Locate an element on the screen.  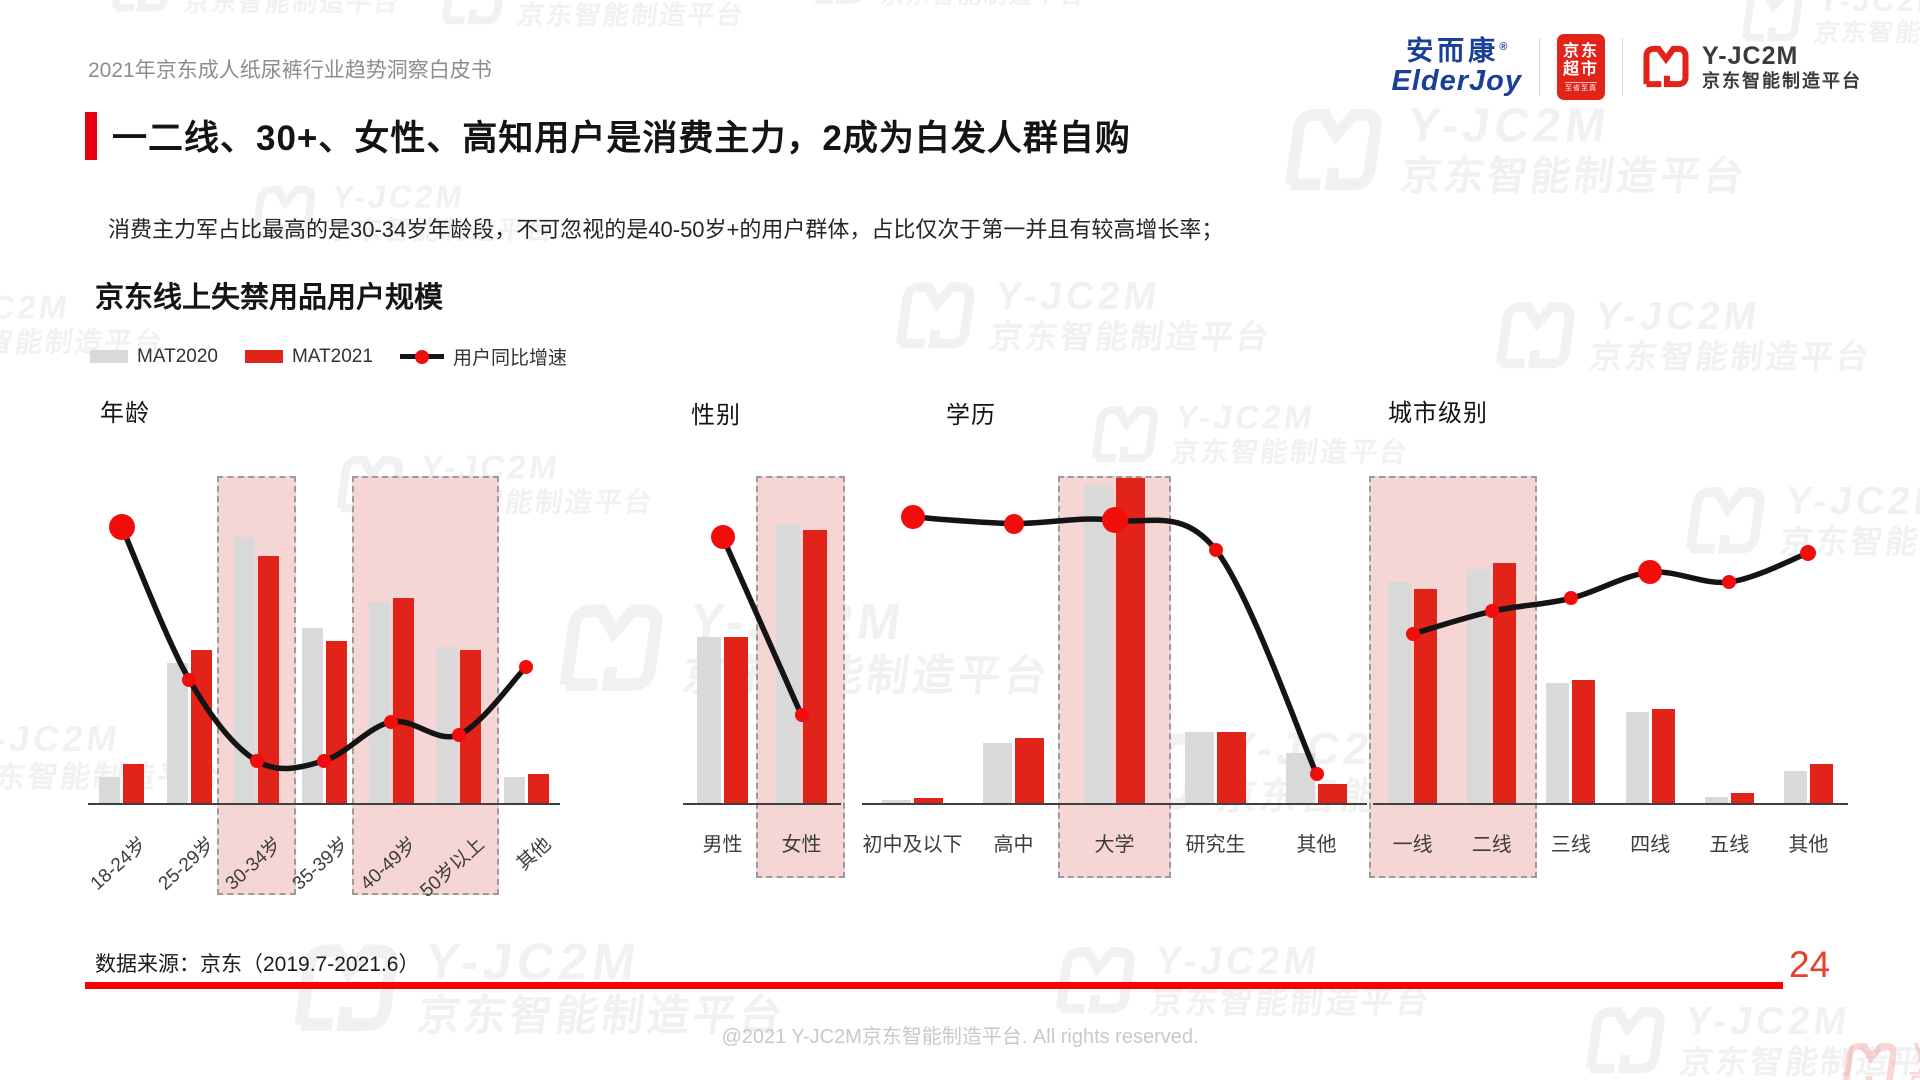
x-axis-label: 初中及以下 is located at coordinates (912, 845).